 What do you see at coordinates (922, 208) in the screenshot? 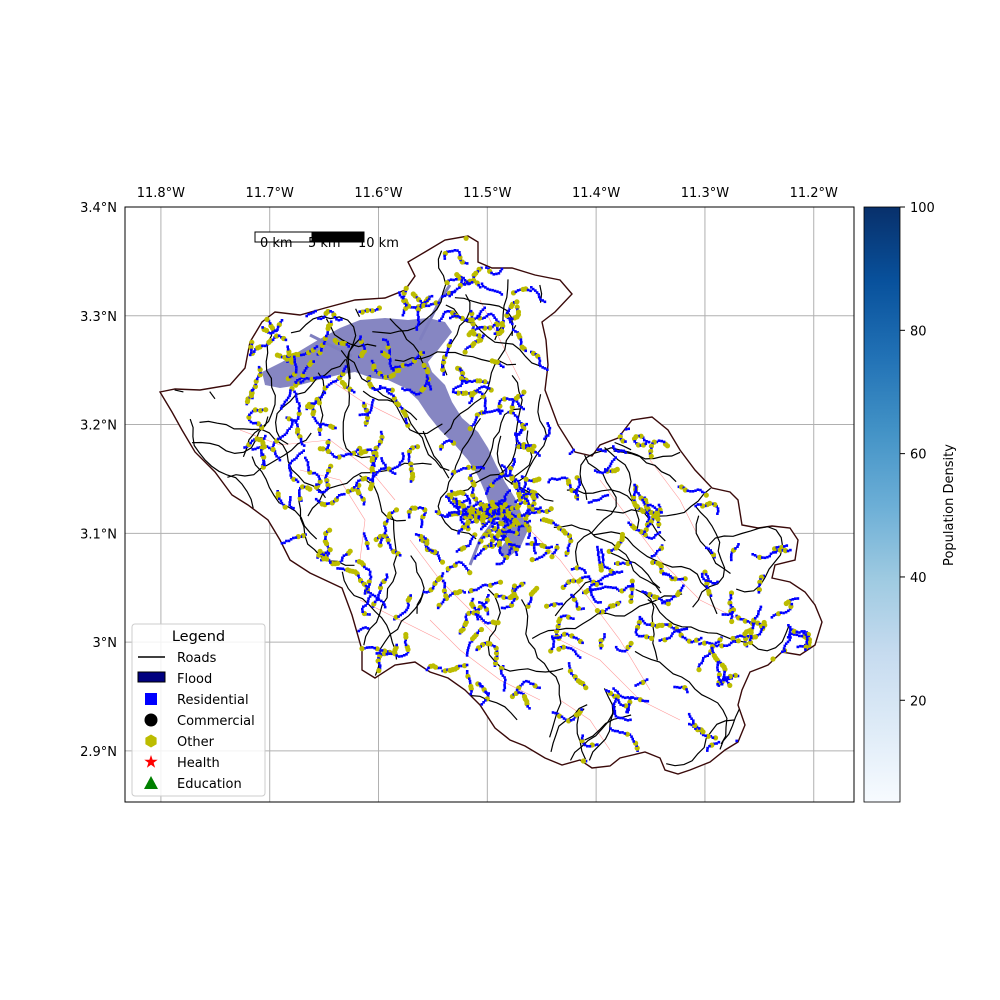
I see `colorbar-tick-label: 100` at bounding box center [922, 208].